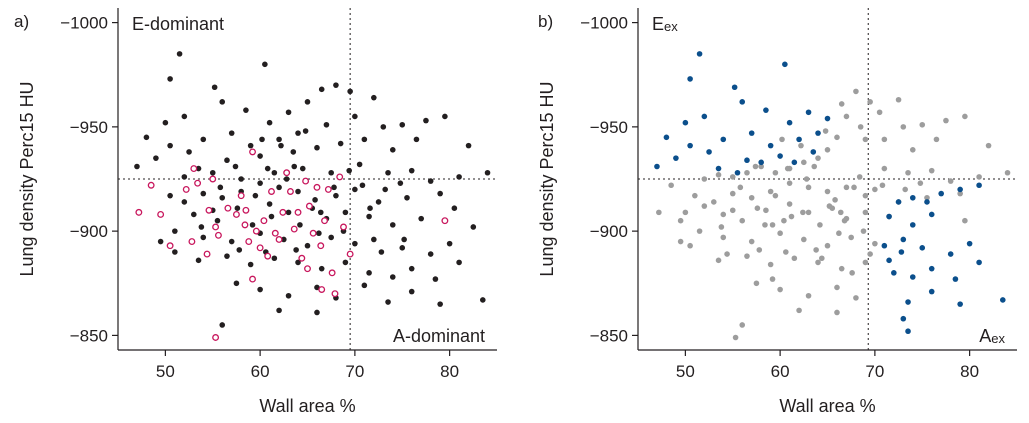  Describe the element at coordinates (354, 371) in the screenshot. I see `x-tick-label: 70` at that location.